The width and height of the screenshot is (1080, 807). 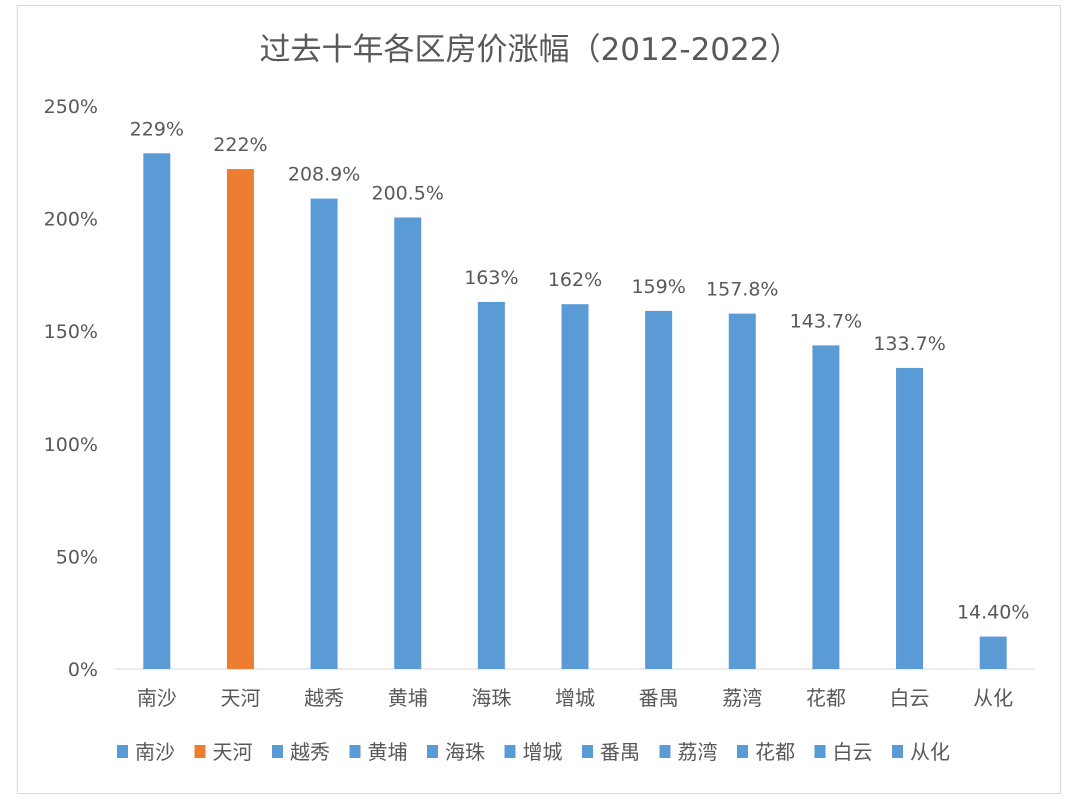 I want to click on data-label: 162%, so click(x=575, y=280).